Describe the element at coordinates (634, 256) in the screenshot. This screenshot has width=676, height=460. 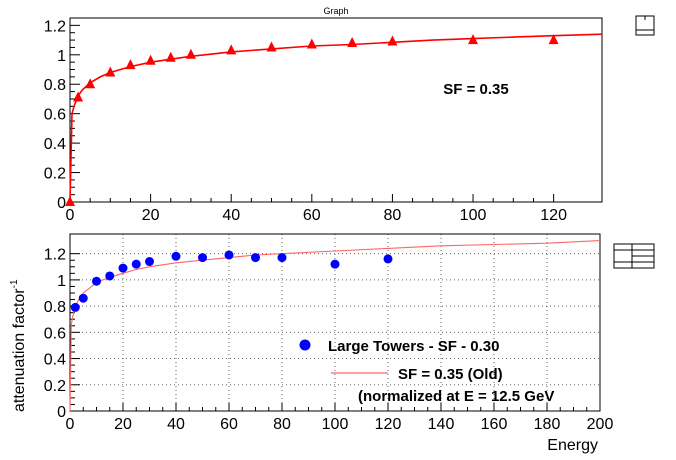
I see `legend-toggle-icon` at that location.